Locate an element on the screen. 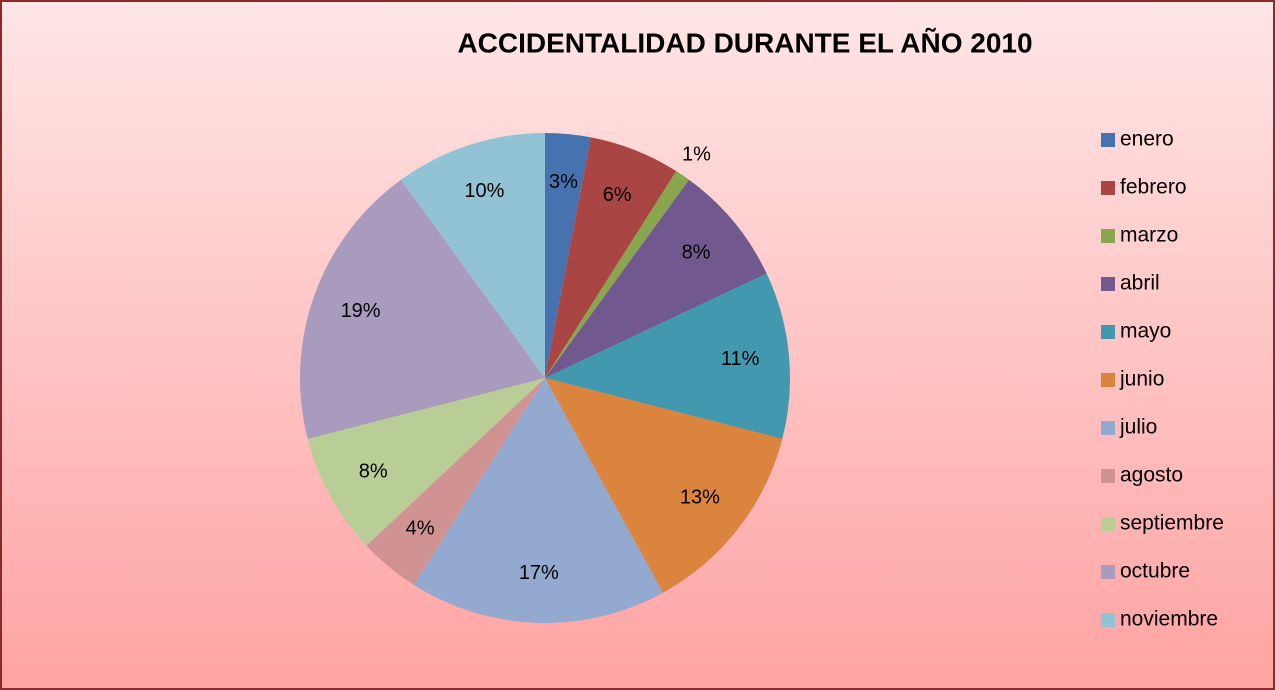  data-label: 3% is located at coordinates (563, 182).